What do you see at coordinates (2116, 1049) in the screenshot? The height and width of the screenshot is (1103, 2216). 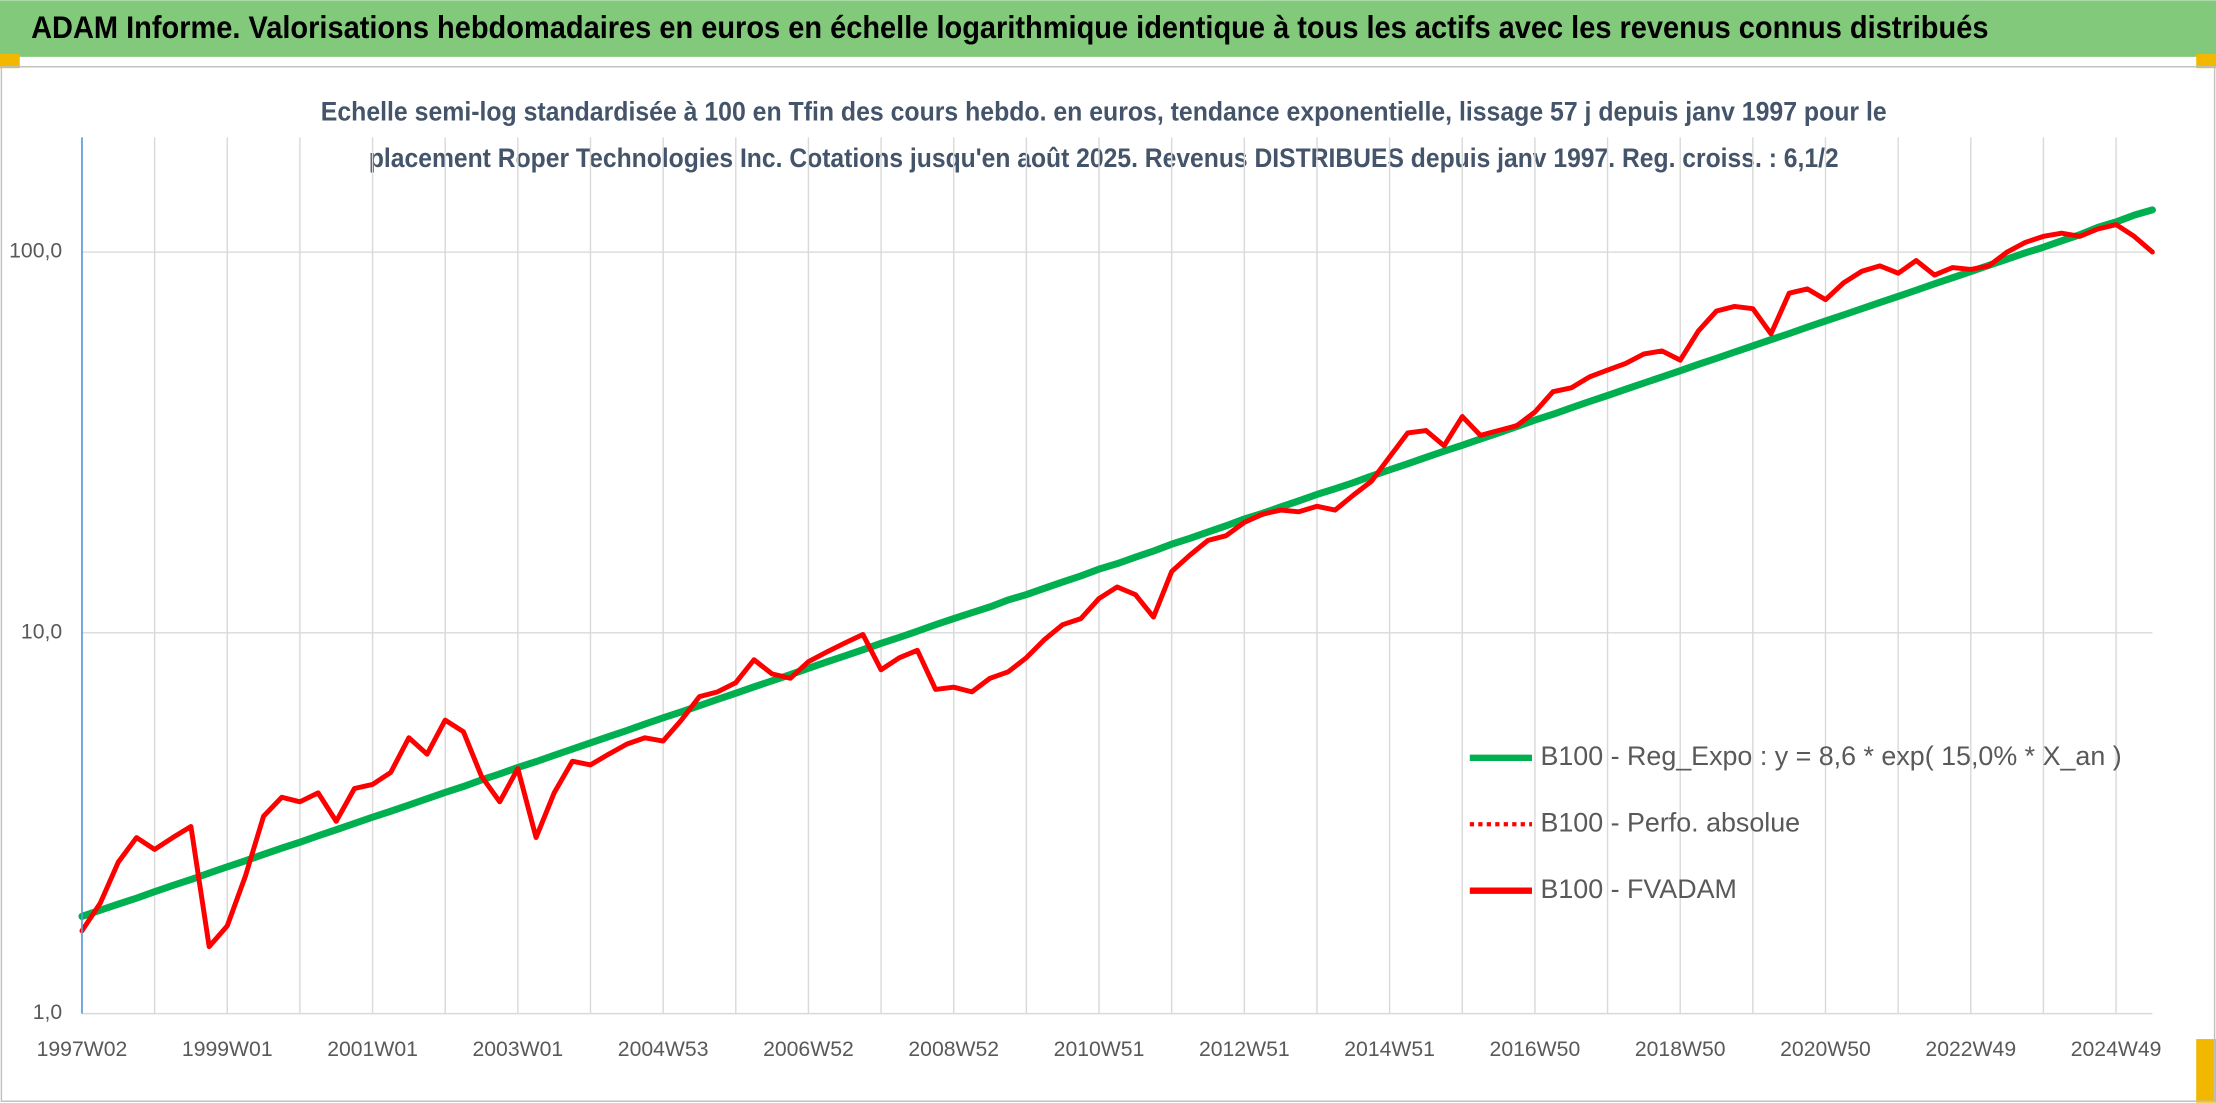 I see `x-tick-label: 2024W49` at bounding box center [2116, 1049].